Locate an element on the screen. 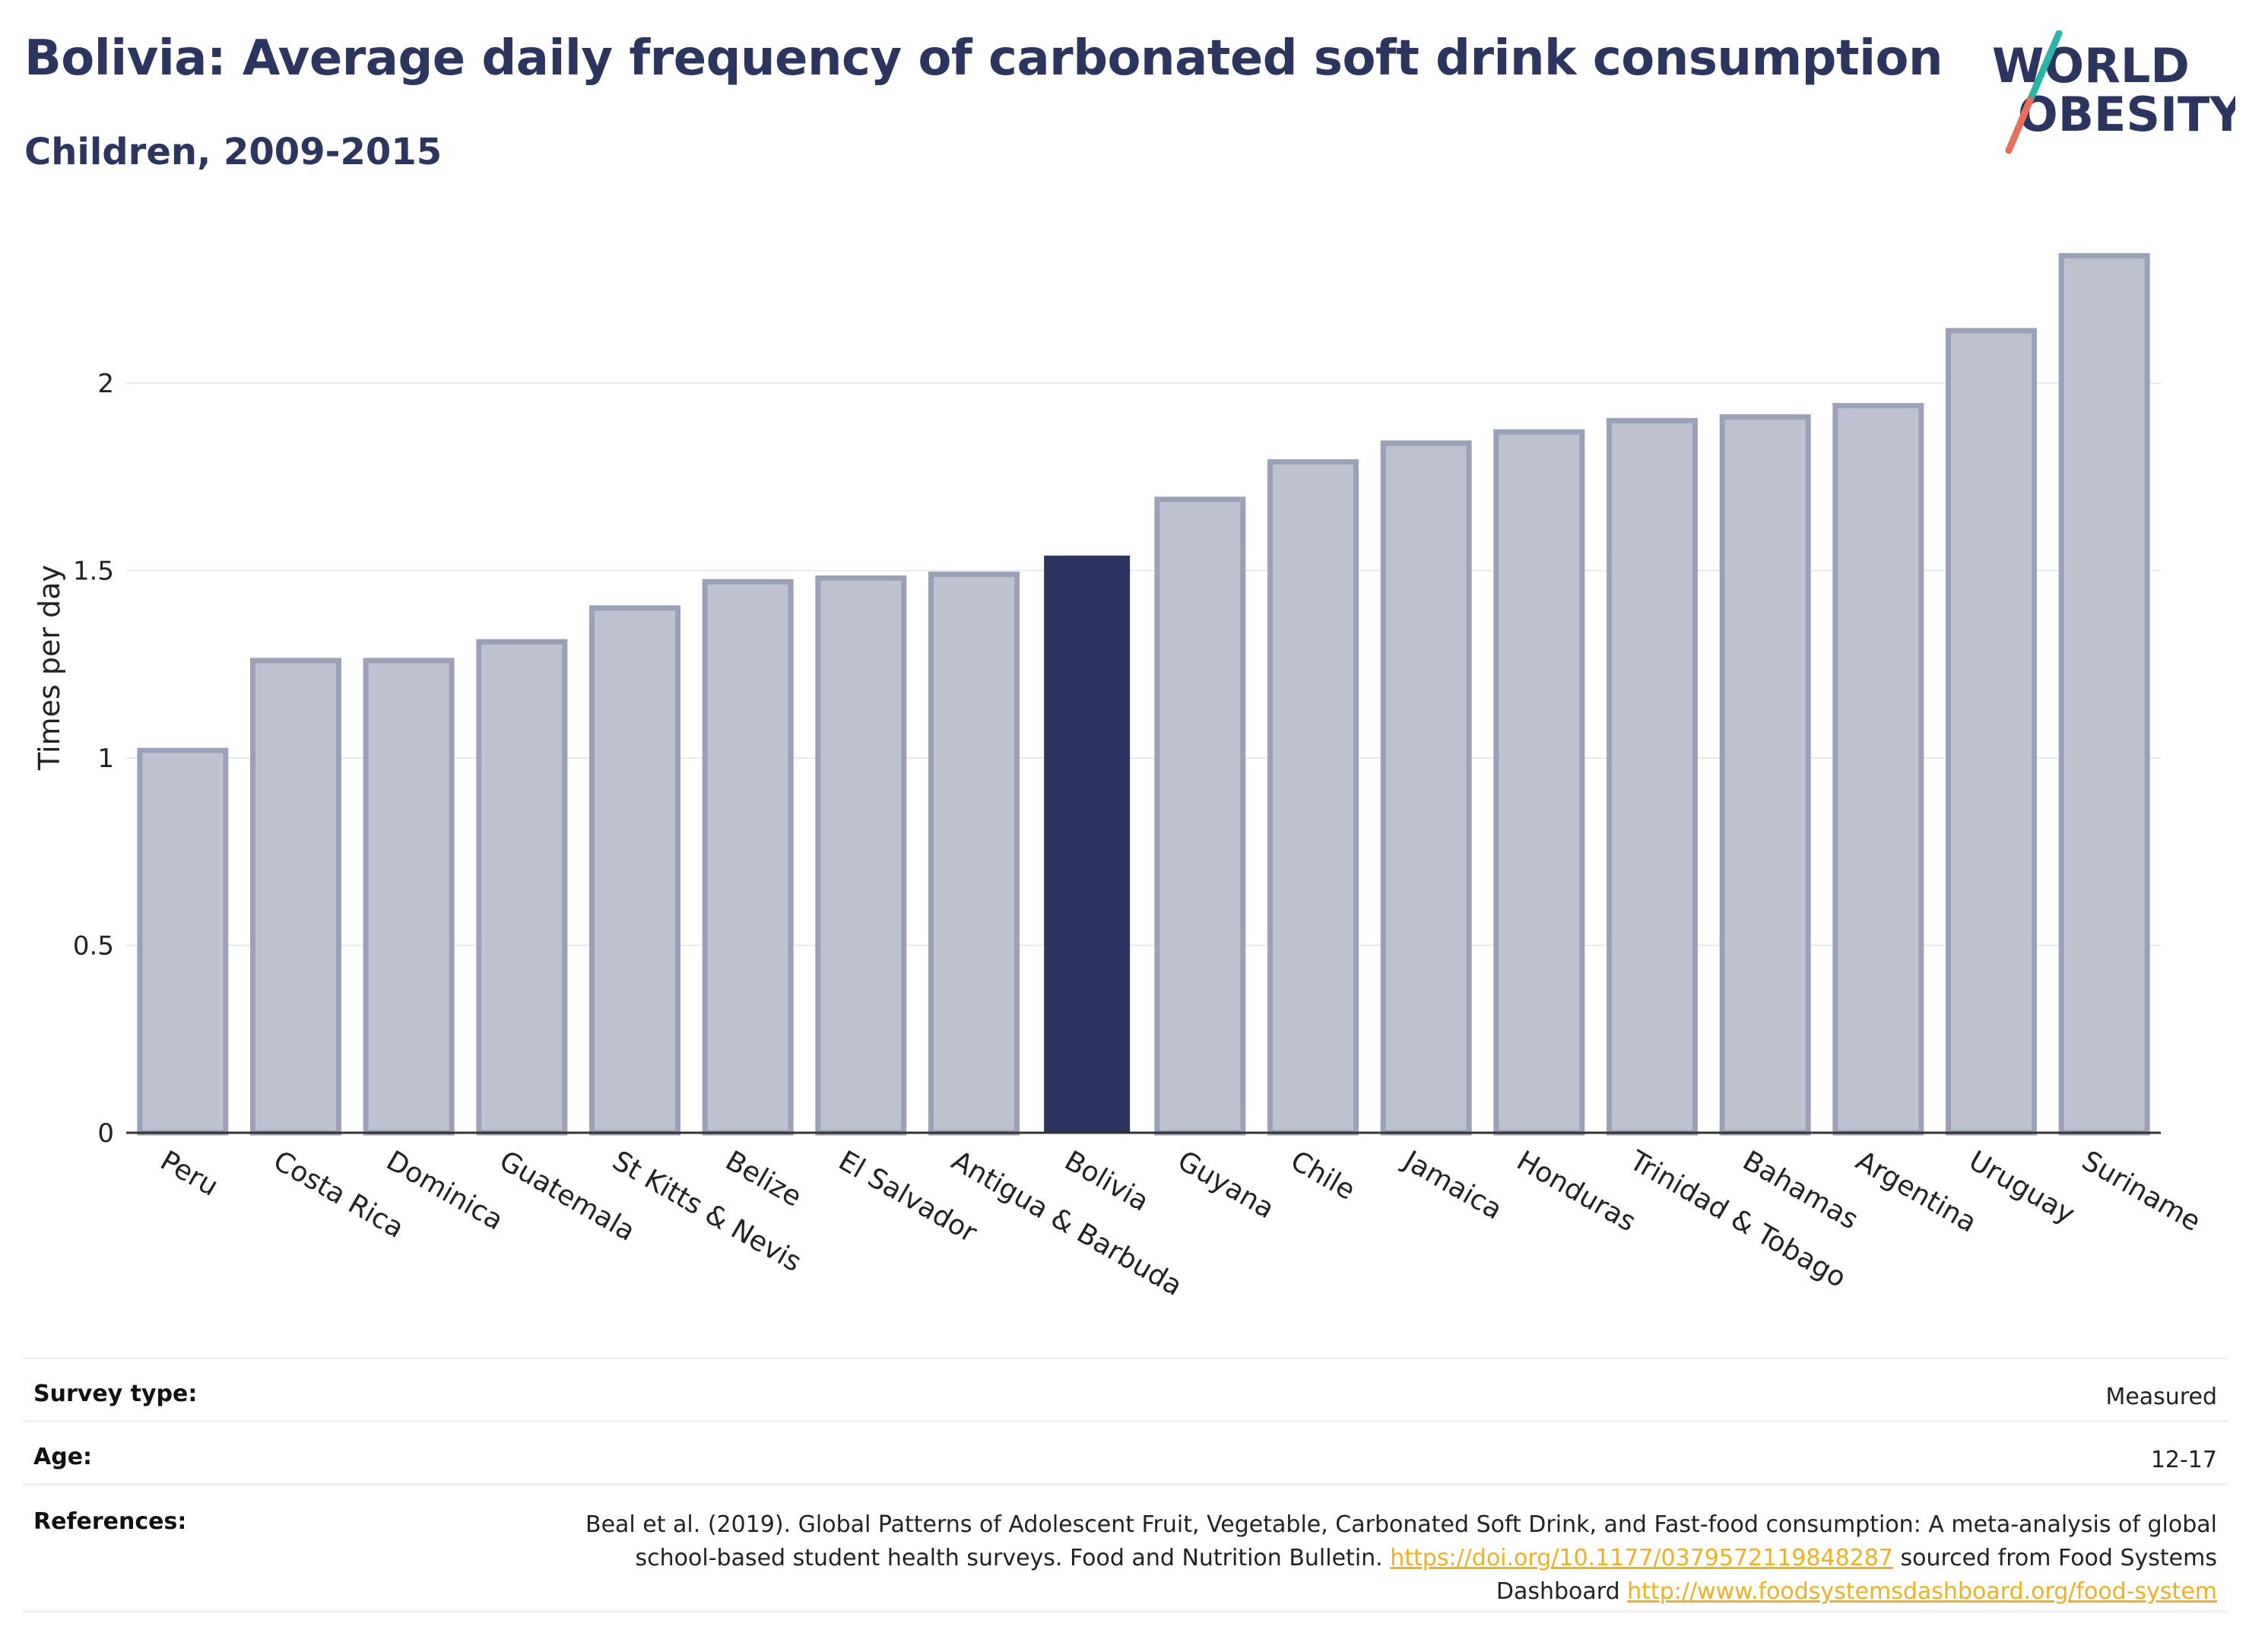 This screenshot has height=1652, width=2249. x-tick-label: Peru is located at coordinates (189, 1174).